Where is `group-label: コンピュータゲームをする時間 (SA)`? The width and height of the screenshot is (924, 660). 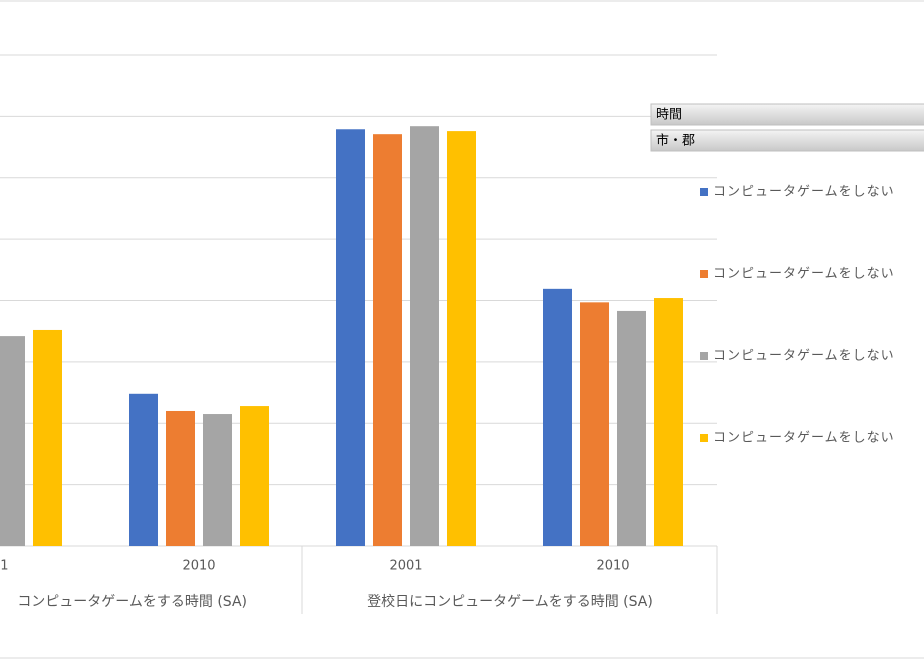 group-label: コンピュータゲームをする時間 (SA) is located at coordinates (132, 602).